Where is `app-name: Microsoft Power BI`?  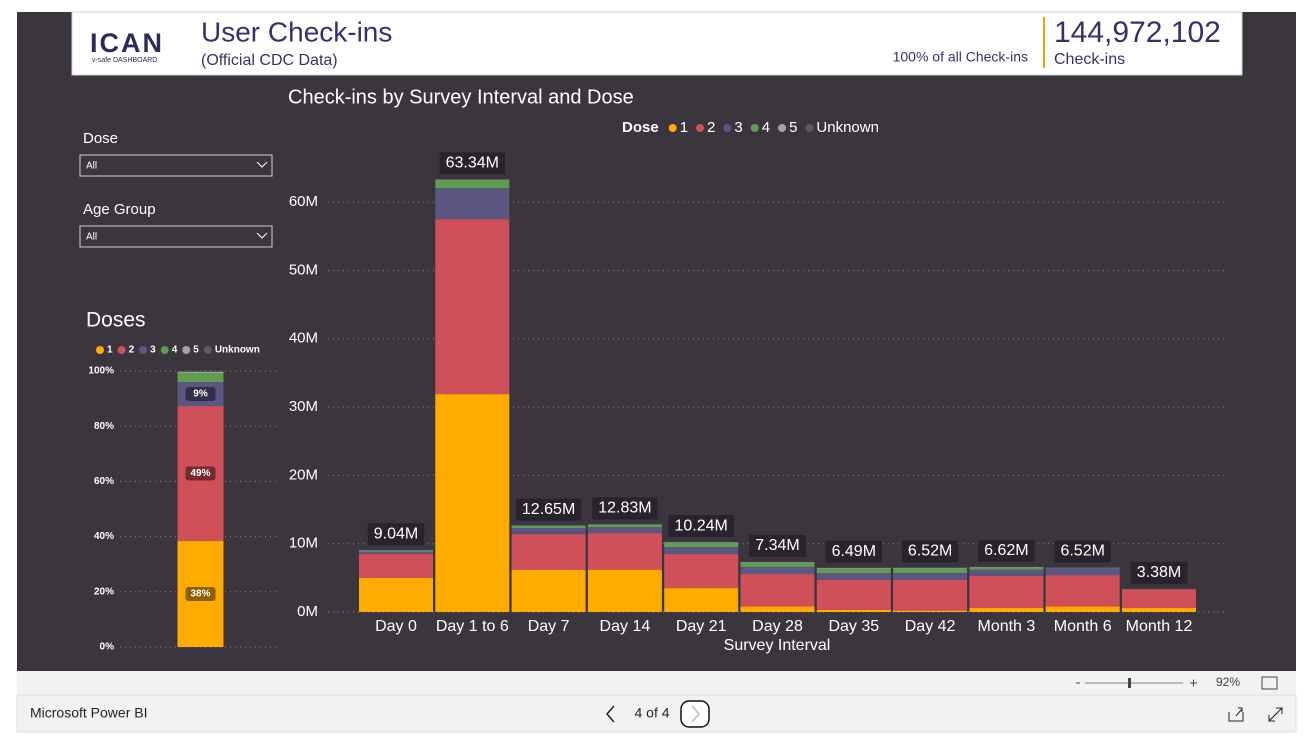 app-name: Microsoft Power BI is located at coordinates (88, 713).